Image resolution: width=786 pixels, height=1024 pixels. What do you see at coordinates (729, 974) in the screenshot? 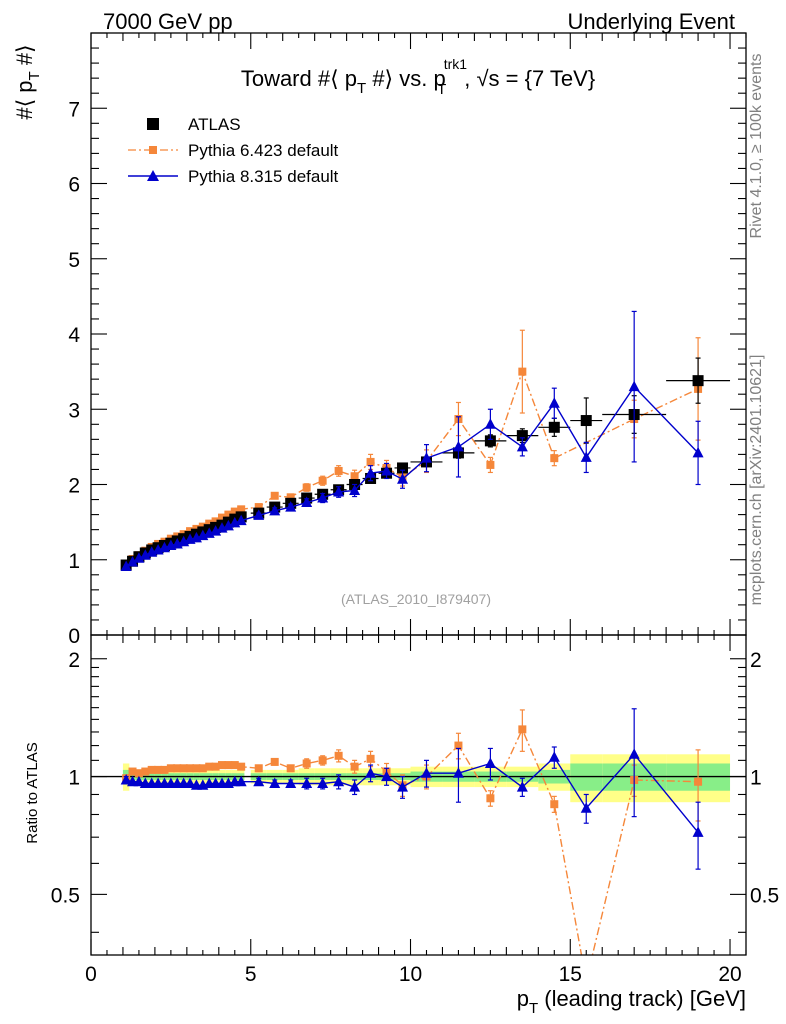
I see `x-tick-label: 20` at bounding box center [729, 974].